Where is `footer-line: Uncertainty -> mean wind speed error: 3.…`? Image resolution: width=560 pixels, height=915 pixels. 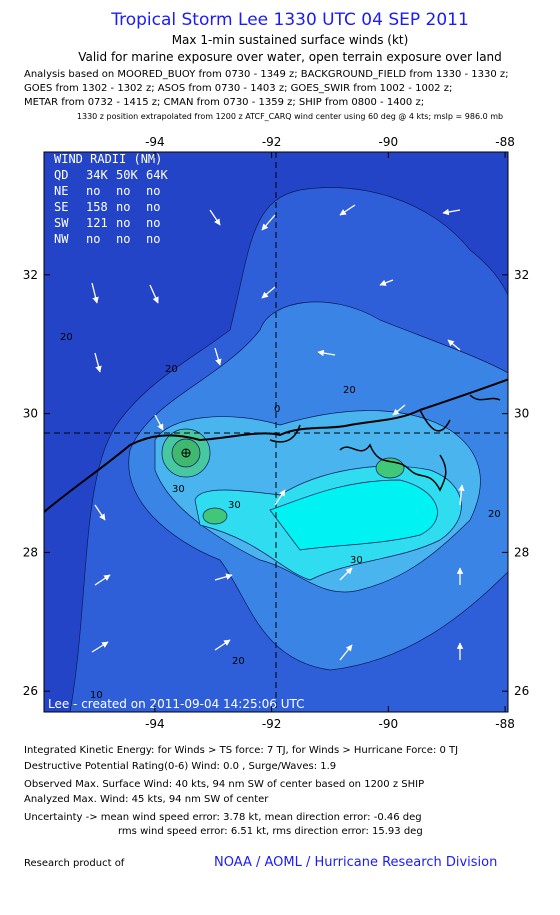 footer-line: Uncertainty -> mean wind speed error: 3.… is located at coordinates (223, 817).